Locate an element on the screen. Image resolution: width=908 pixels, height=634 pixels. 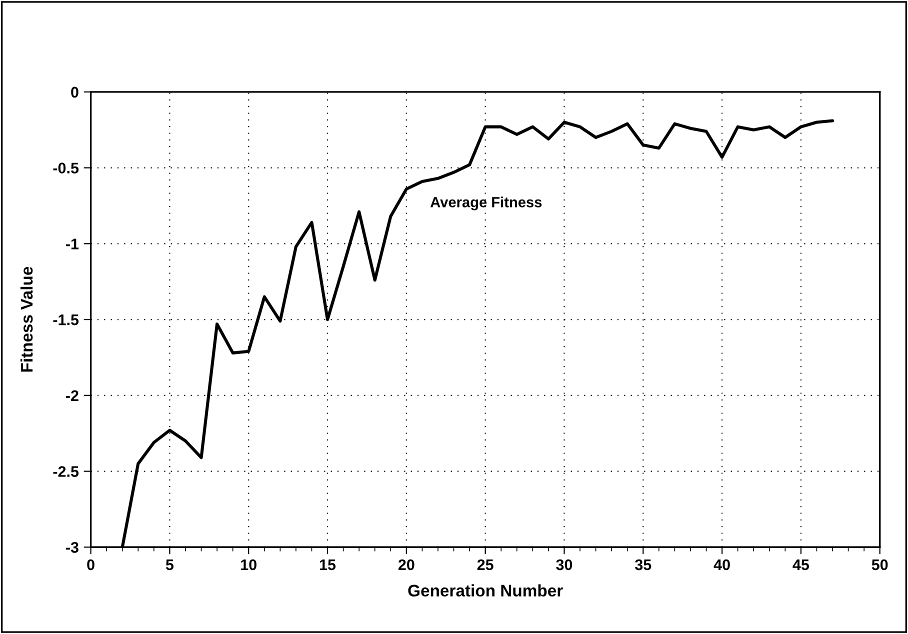
y-tick-label: 0 is located at coordinates (74, 92).